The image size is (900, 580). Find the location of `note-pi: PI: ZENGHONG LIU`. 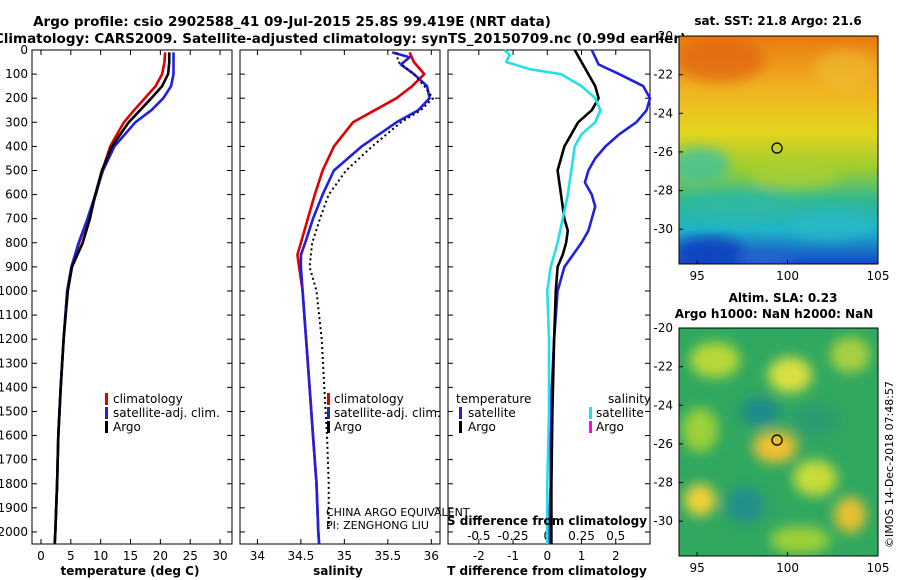

note-pi: PI: ZENGHONG LIU is located at coordinates (377, 525).